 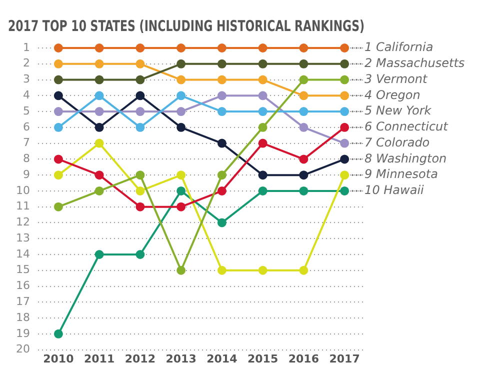 I want to click on x-tick-label: 2010, so click(x=58, y=359).